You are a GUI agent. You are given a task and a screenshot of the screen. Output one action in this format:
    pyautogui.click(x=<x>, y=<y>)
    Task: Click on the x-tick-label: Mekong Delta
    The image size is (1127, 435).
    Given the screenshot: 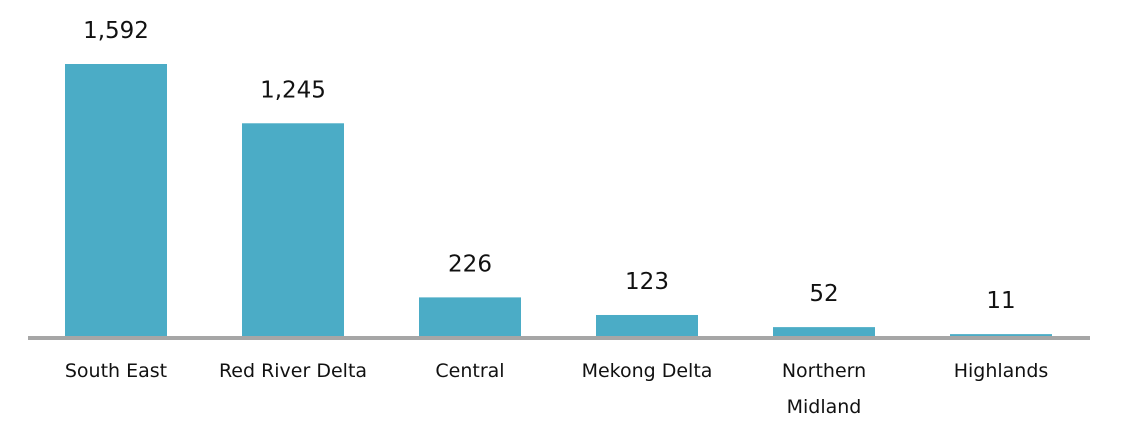 What is the action you would take?
    pyautogui.click(x=647, y=371)
    